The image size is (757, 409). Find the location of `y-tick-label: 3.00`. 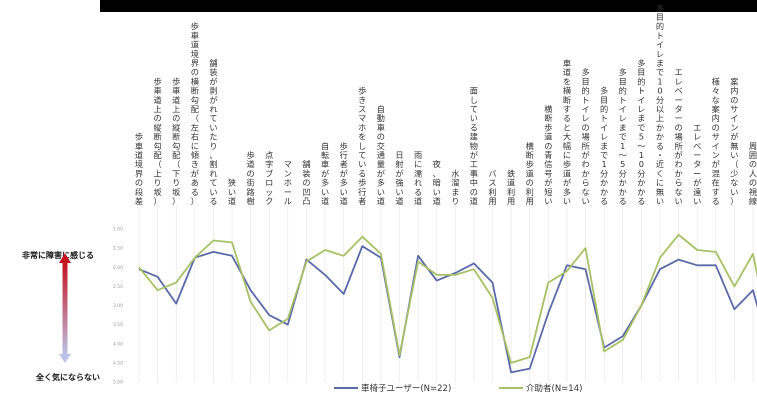

y-tick-label: 3.00 is located at coordinates (118, 306).